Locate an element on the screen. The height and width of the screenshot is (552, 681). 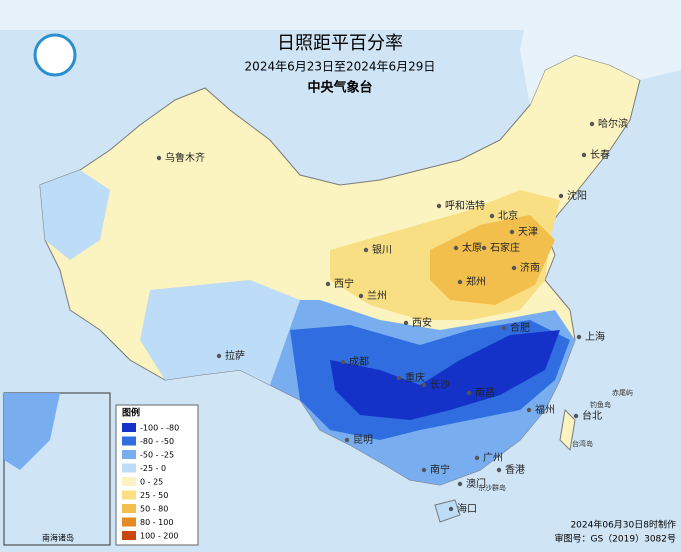
city-label: 重庆 is located at coordinates (415, 377).